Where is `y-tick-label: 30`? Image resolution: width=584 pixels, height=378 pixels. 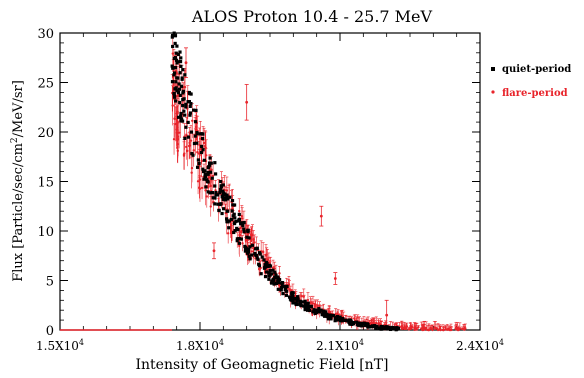 y-tick-label: 30 is located at coordinates (45, 34).